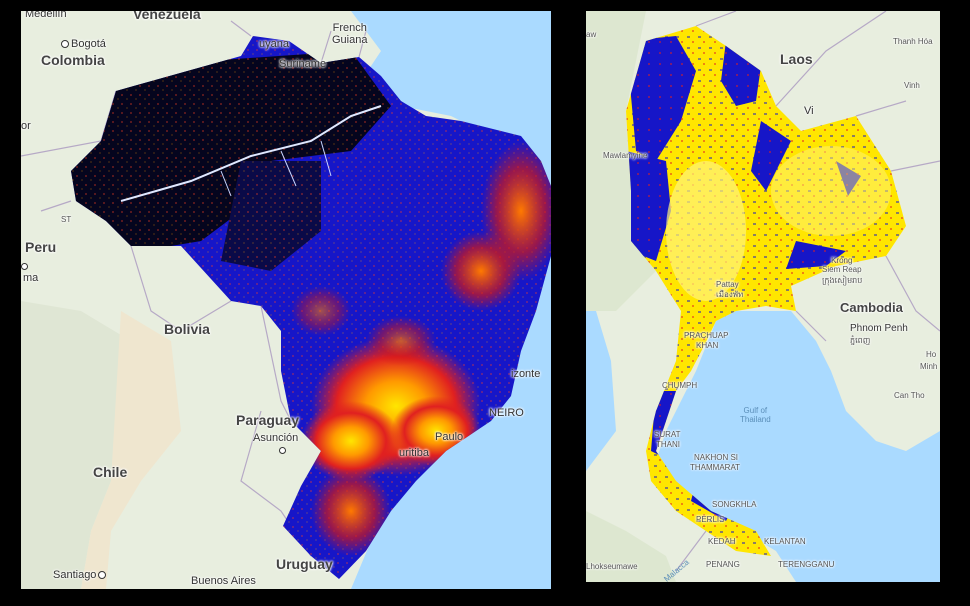 Image resolution: width=970 pixels, height=606 pixels. I want to click on label-perlis: PERLIS, so click(710, 519).